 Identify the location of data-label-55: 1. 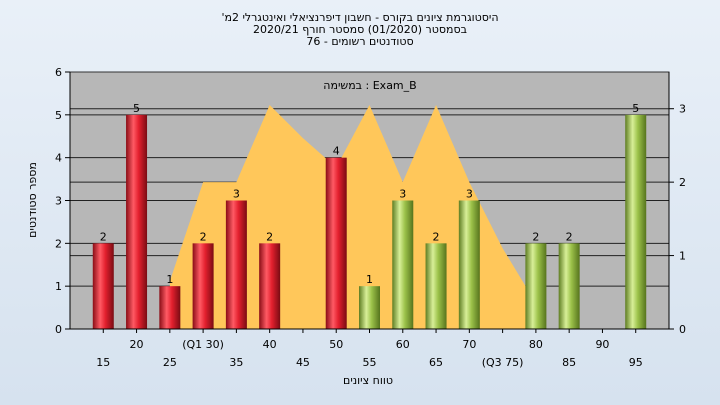
(369, 279).